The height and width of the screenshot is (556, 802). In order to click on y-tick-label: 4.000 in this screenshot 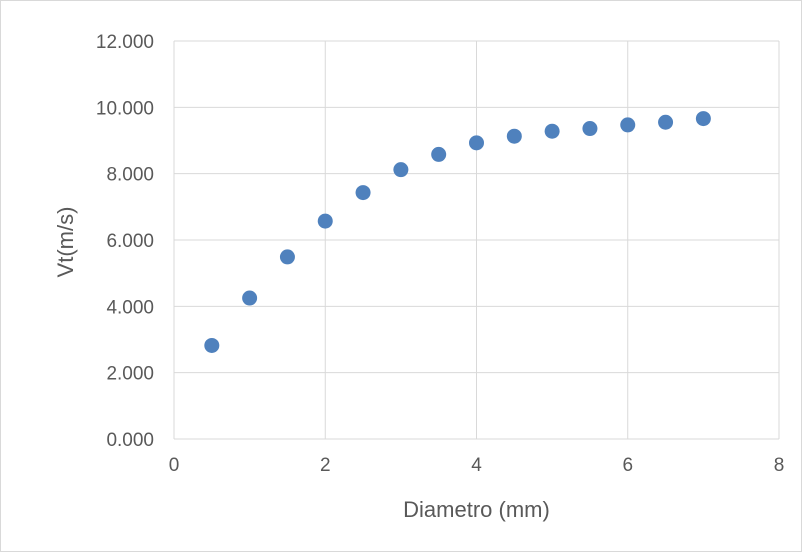, I will do `click(130, 307)`.